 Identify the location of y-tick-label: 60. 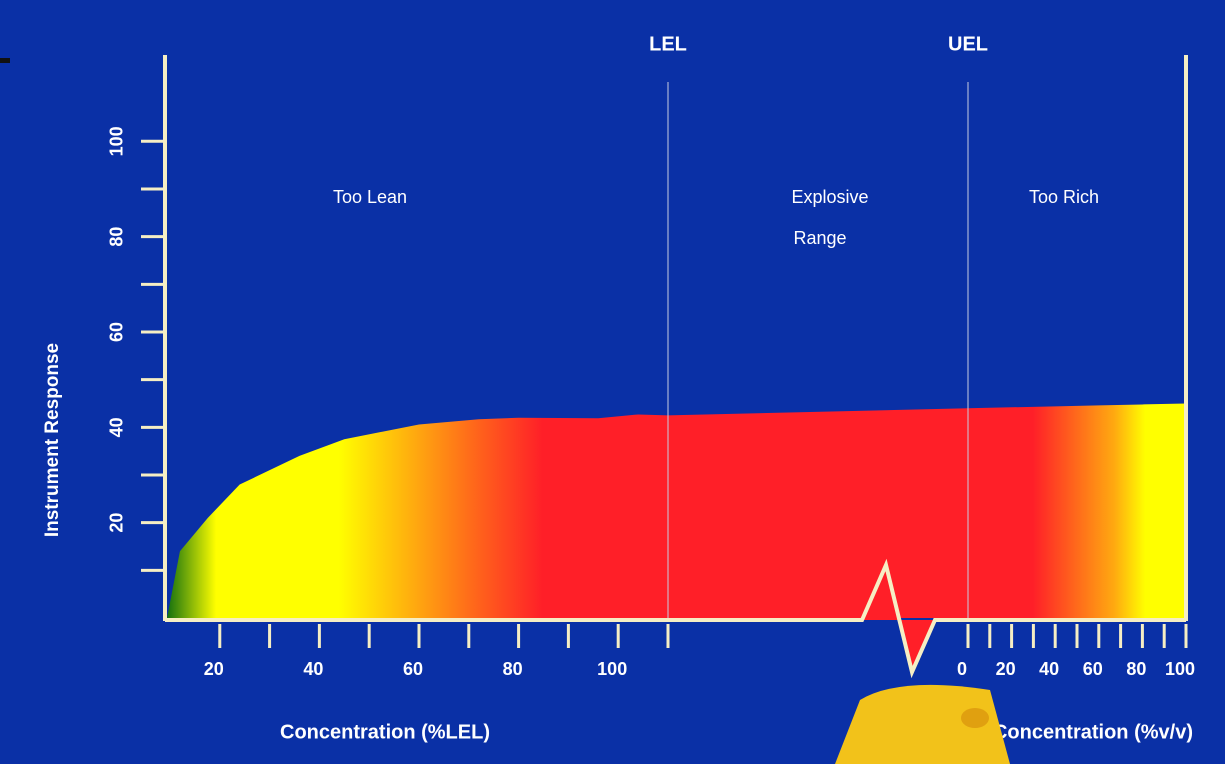
(117, 332).